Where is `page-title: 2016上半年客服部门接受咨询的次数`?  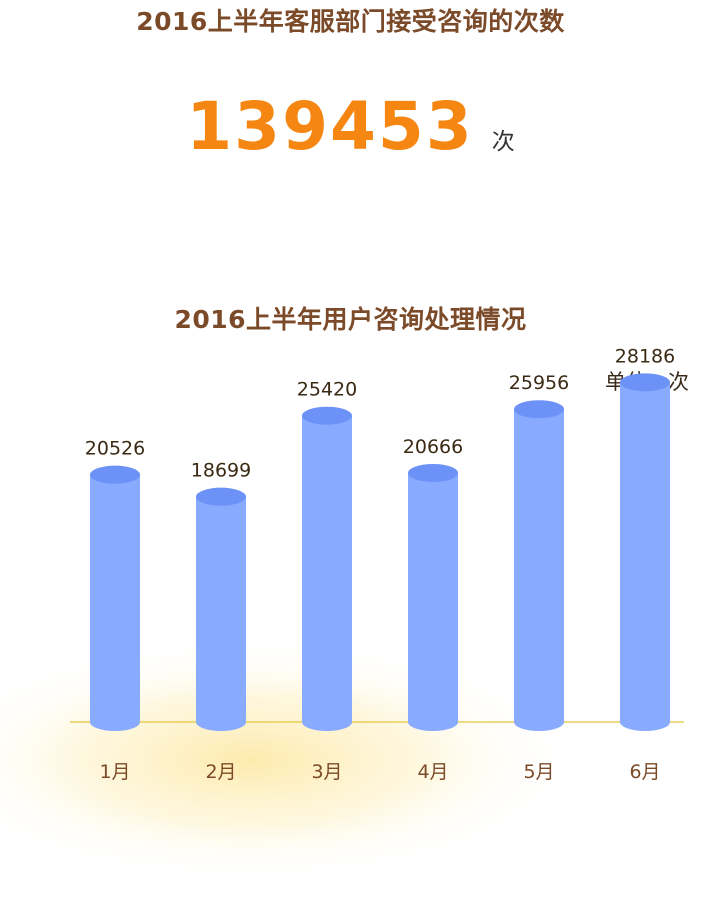 page-title: 2016上半年客服部门接受咨询的次数 is located at coordinates (350, 21).